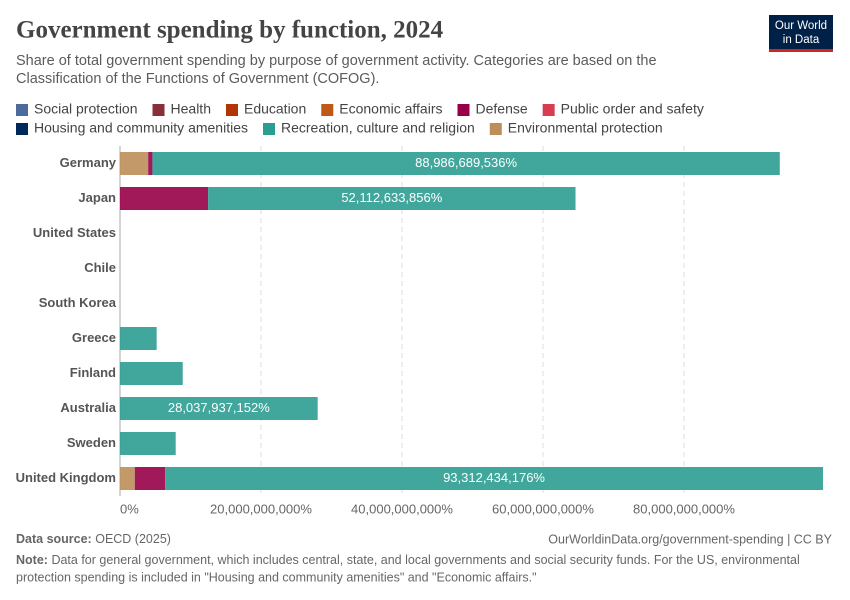  I want to click on legend-label: Health, so click(191, 109).